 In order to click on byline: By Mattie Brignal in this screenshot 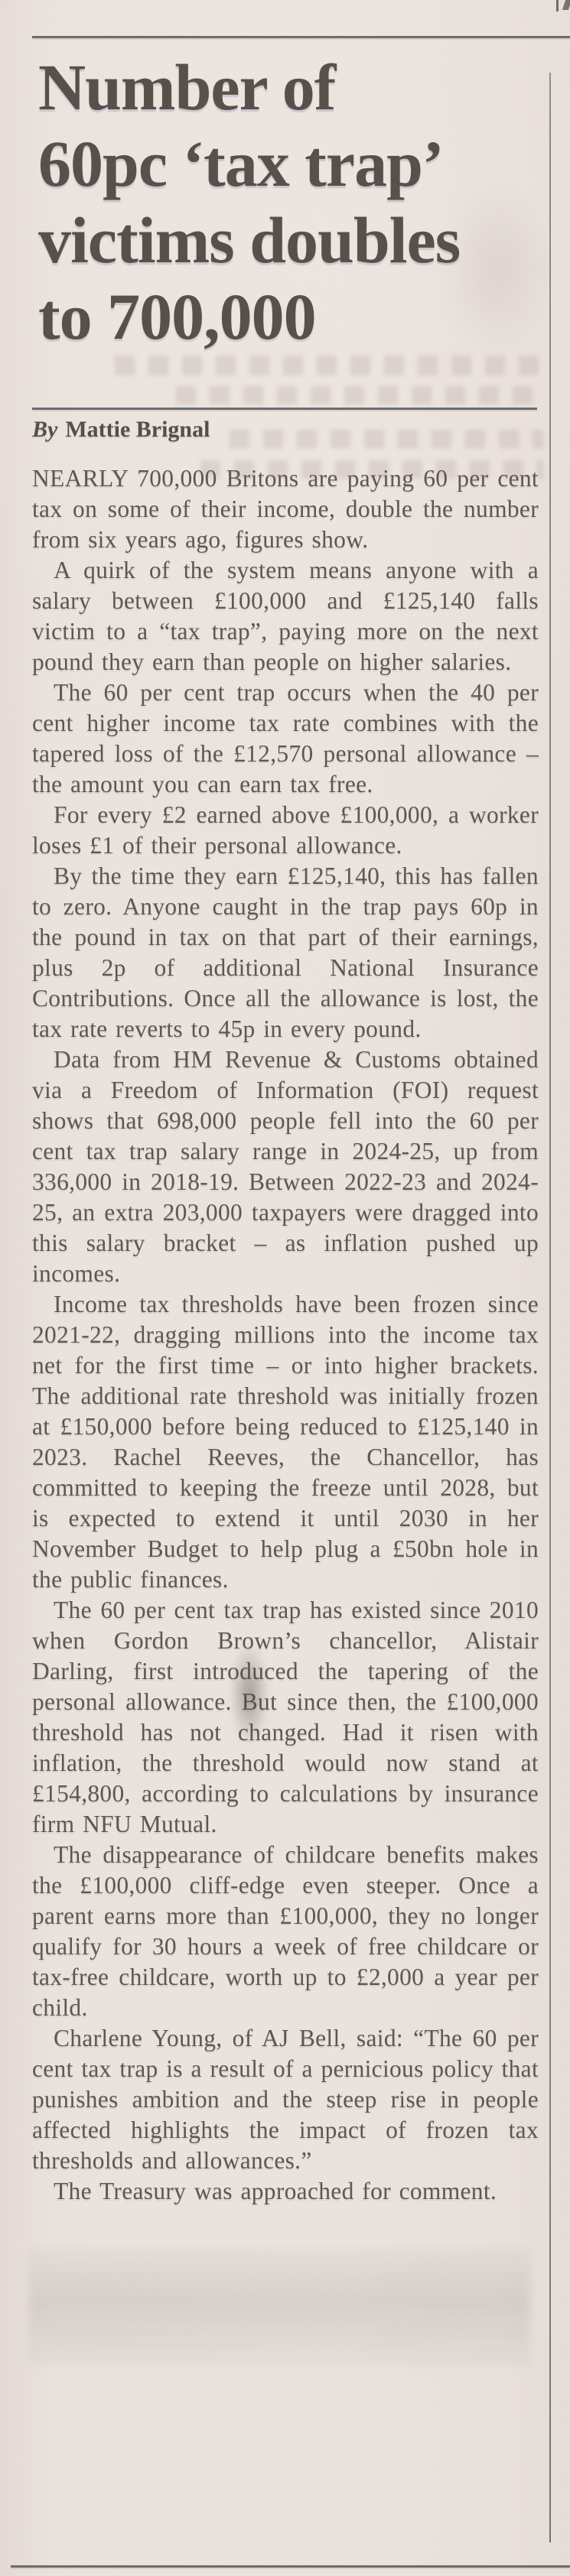, I will do `click(121, 430)`.